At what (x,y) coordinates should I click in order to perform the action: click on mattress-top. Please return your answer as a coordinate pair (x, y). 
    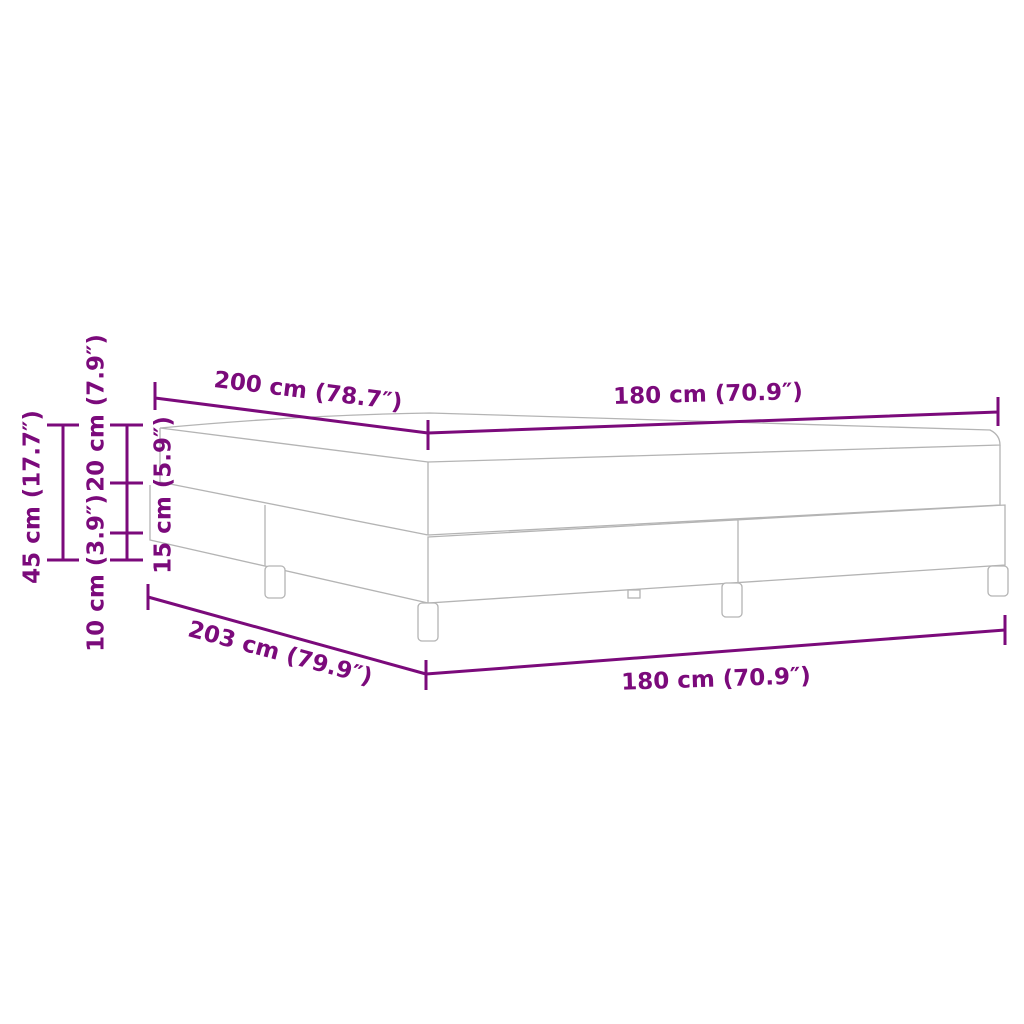
    Looking at the image, I should click on (580, 437).